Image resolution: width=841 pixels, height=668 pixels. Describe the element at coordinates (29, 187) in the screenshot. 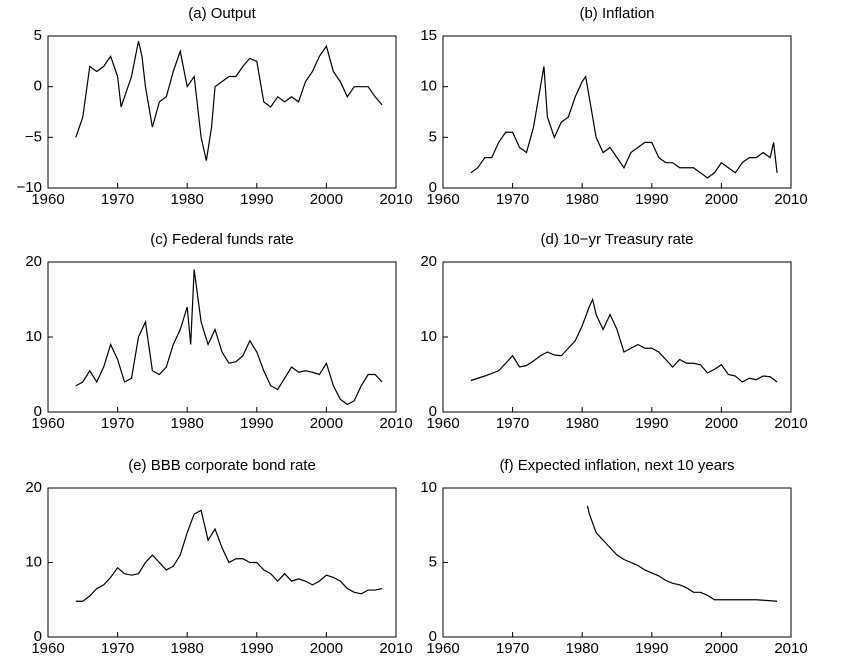

I see `y-tick-label: −10` at that location.